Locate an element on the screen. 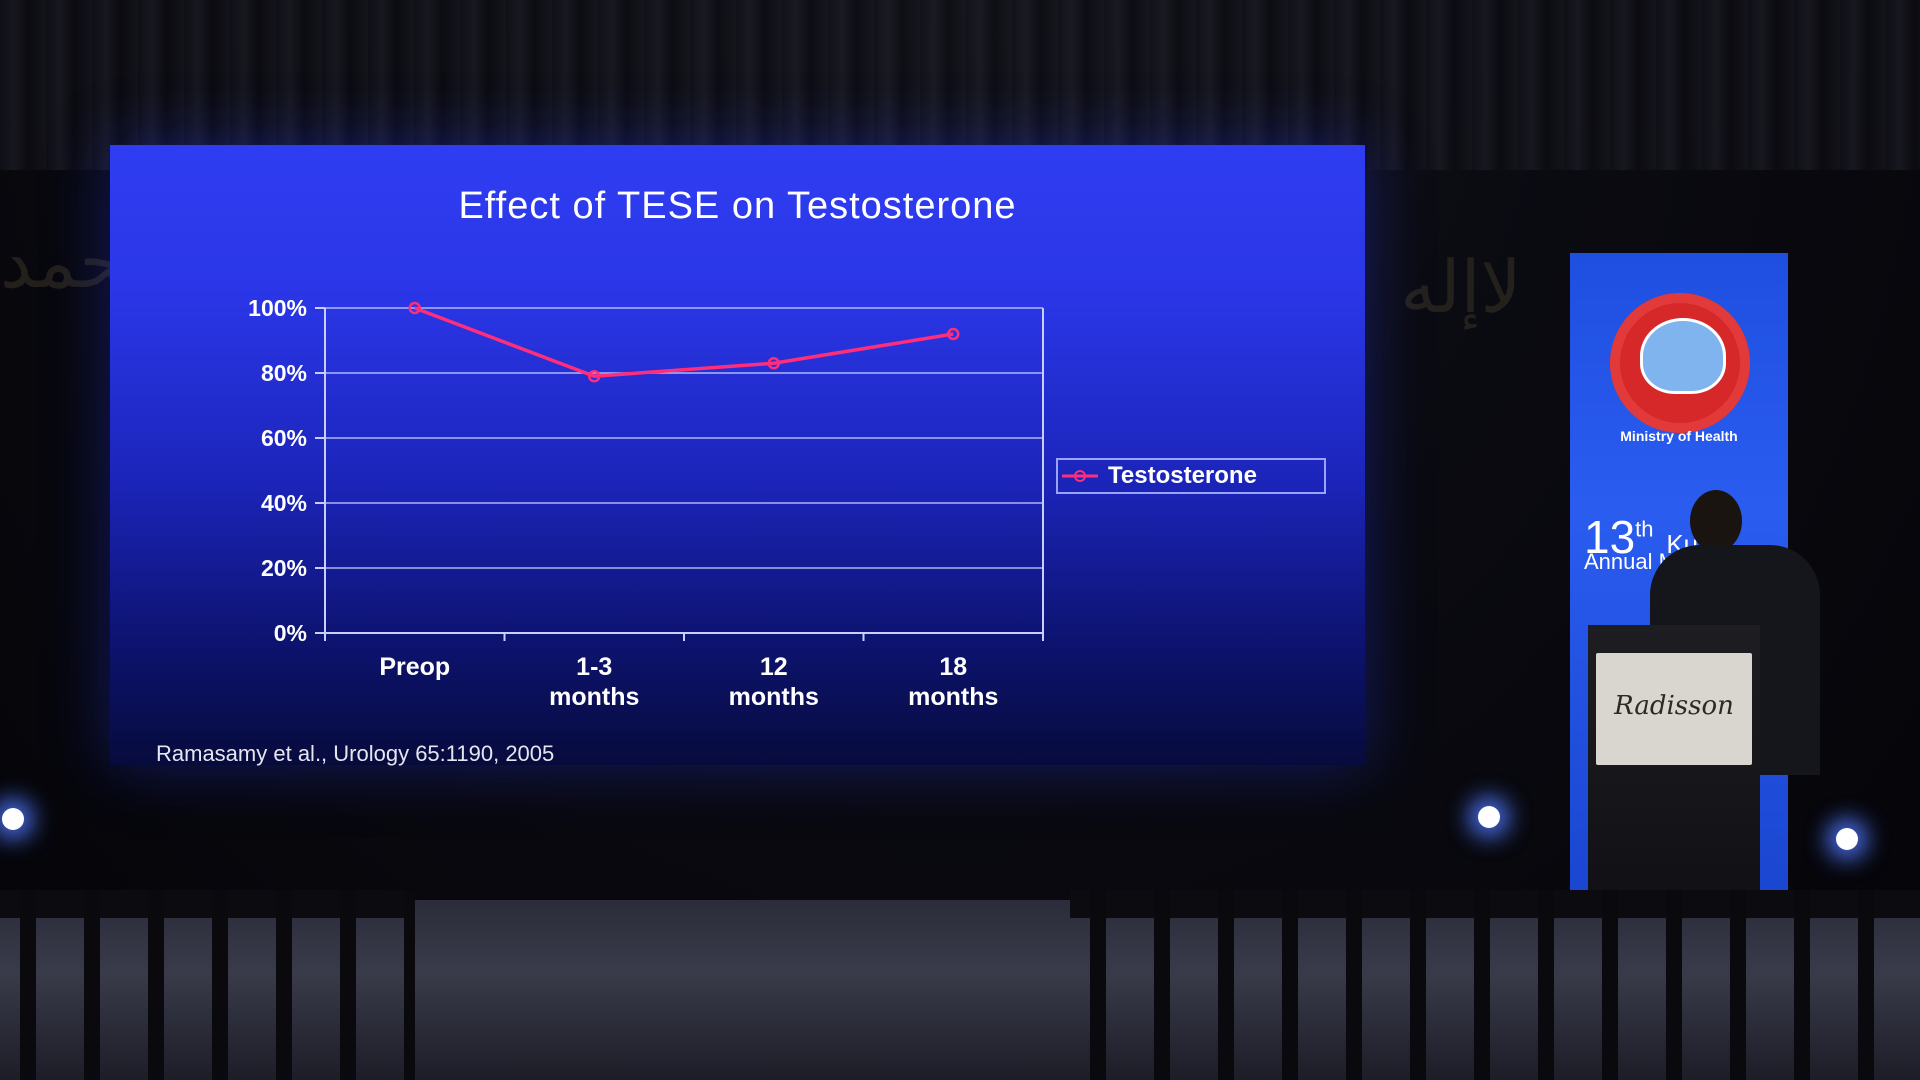 The width and height of the screenshot is (1920, 1080). legend-line-marker-icon is located at coordinates (1080, 476).